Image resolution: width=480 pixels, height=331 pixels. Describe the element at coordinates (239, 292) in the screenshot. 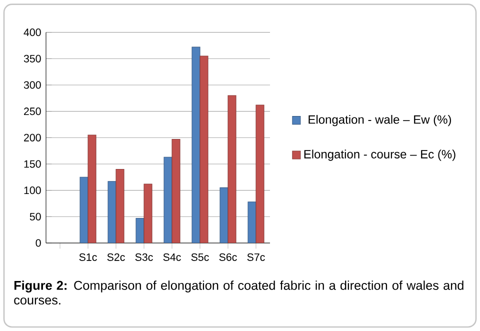

I see `text: Figure 2: Comparison of elongation of coated fabric in a direction of wales and courses.` at that location.